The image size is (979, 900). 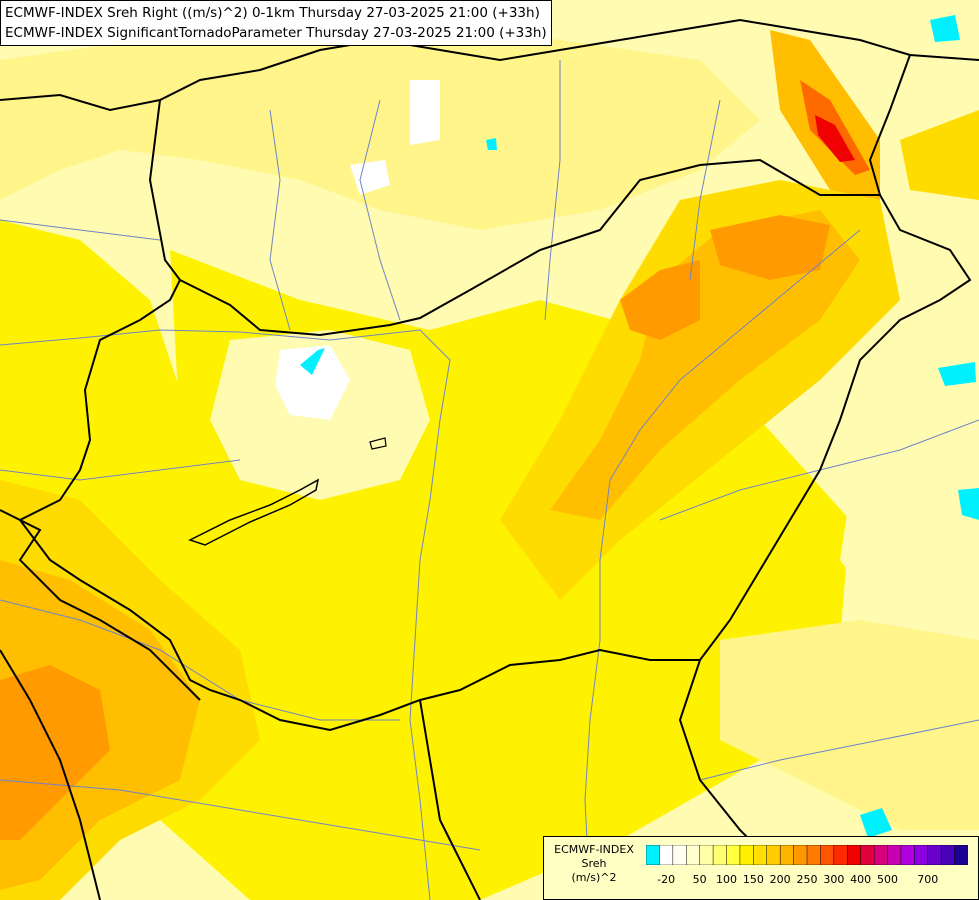 I want to click on legend-tick-label: 400, so click(x=861, y=879).